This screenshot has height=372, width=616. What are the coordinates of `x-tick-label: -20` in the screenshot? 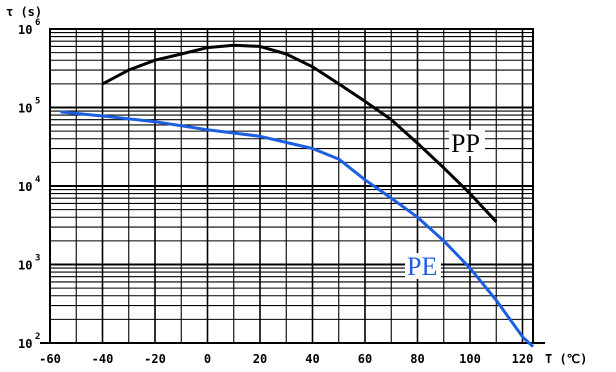 It's located at (155, 359).